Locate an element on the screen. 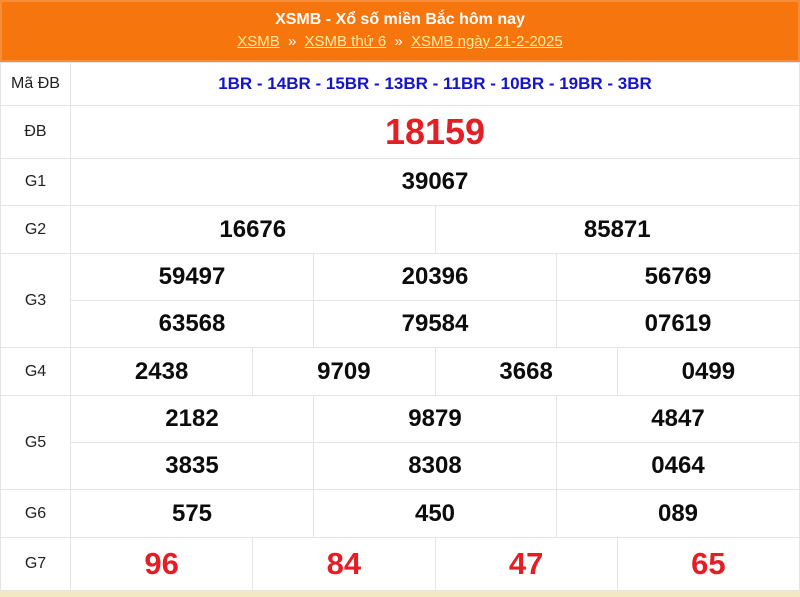 The width and height of the screenshot is (800, 597). prize-cell-g5-5: 8308 is located at coordinates (435, 466).